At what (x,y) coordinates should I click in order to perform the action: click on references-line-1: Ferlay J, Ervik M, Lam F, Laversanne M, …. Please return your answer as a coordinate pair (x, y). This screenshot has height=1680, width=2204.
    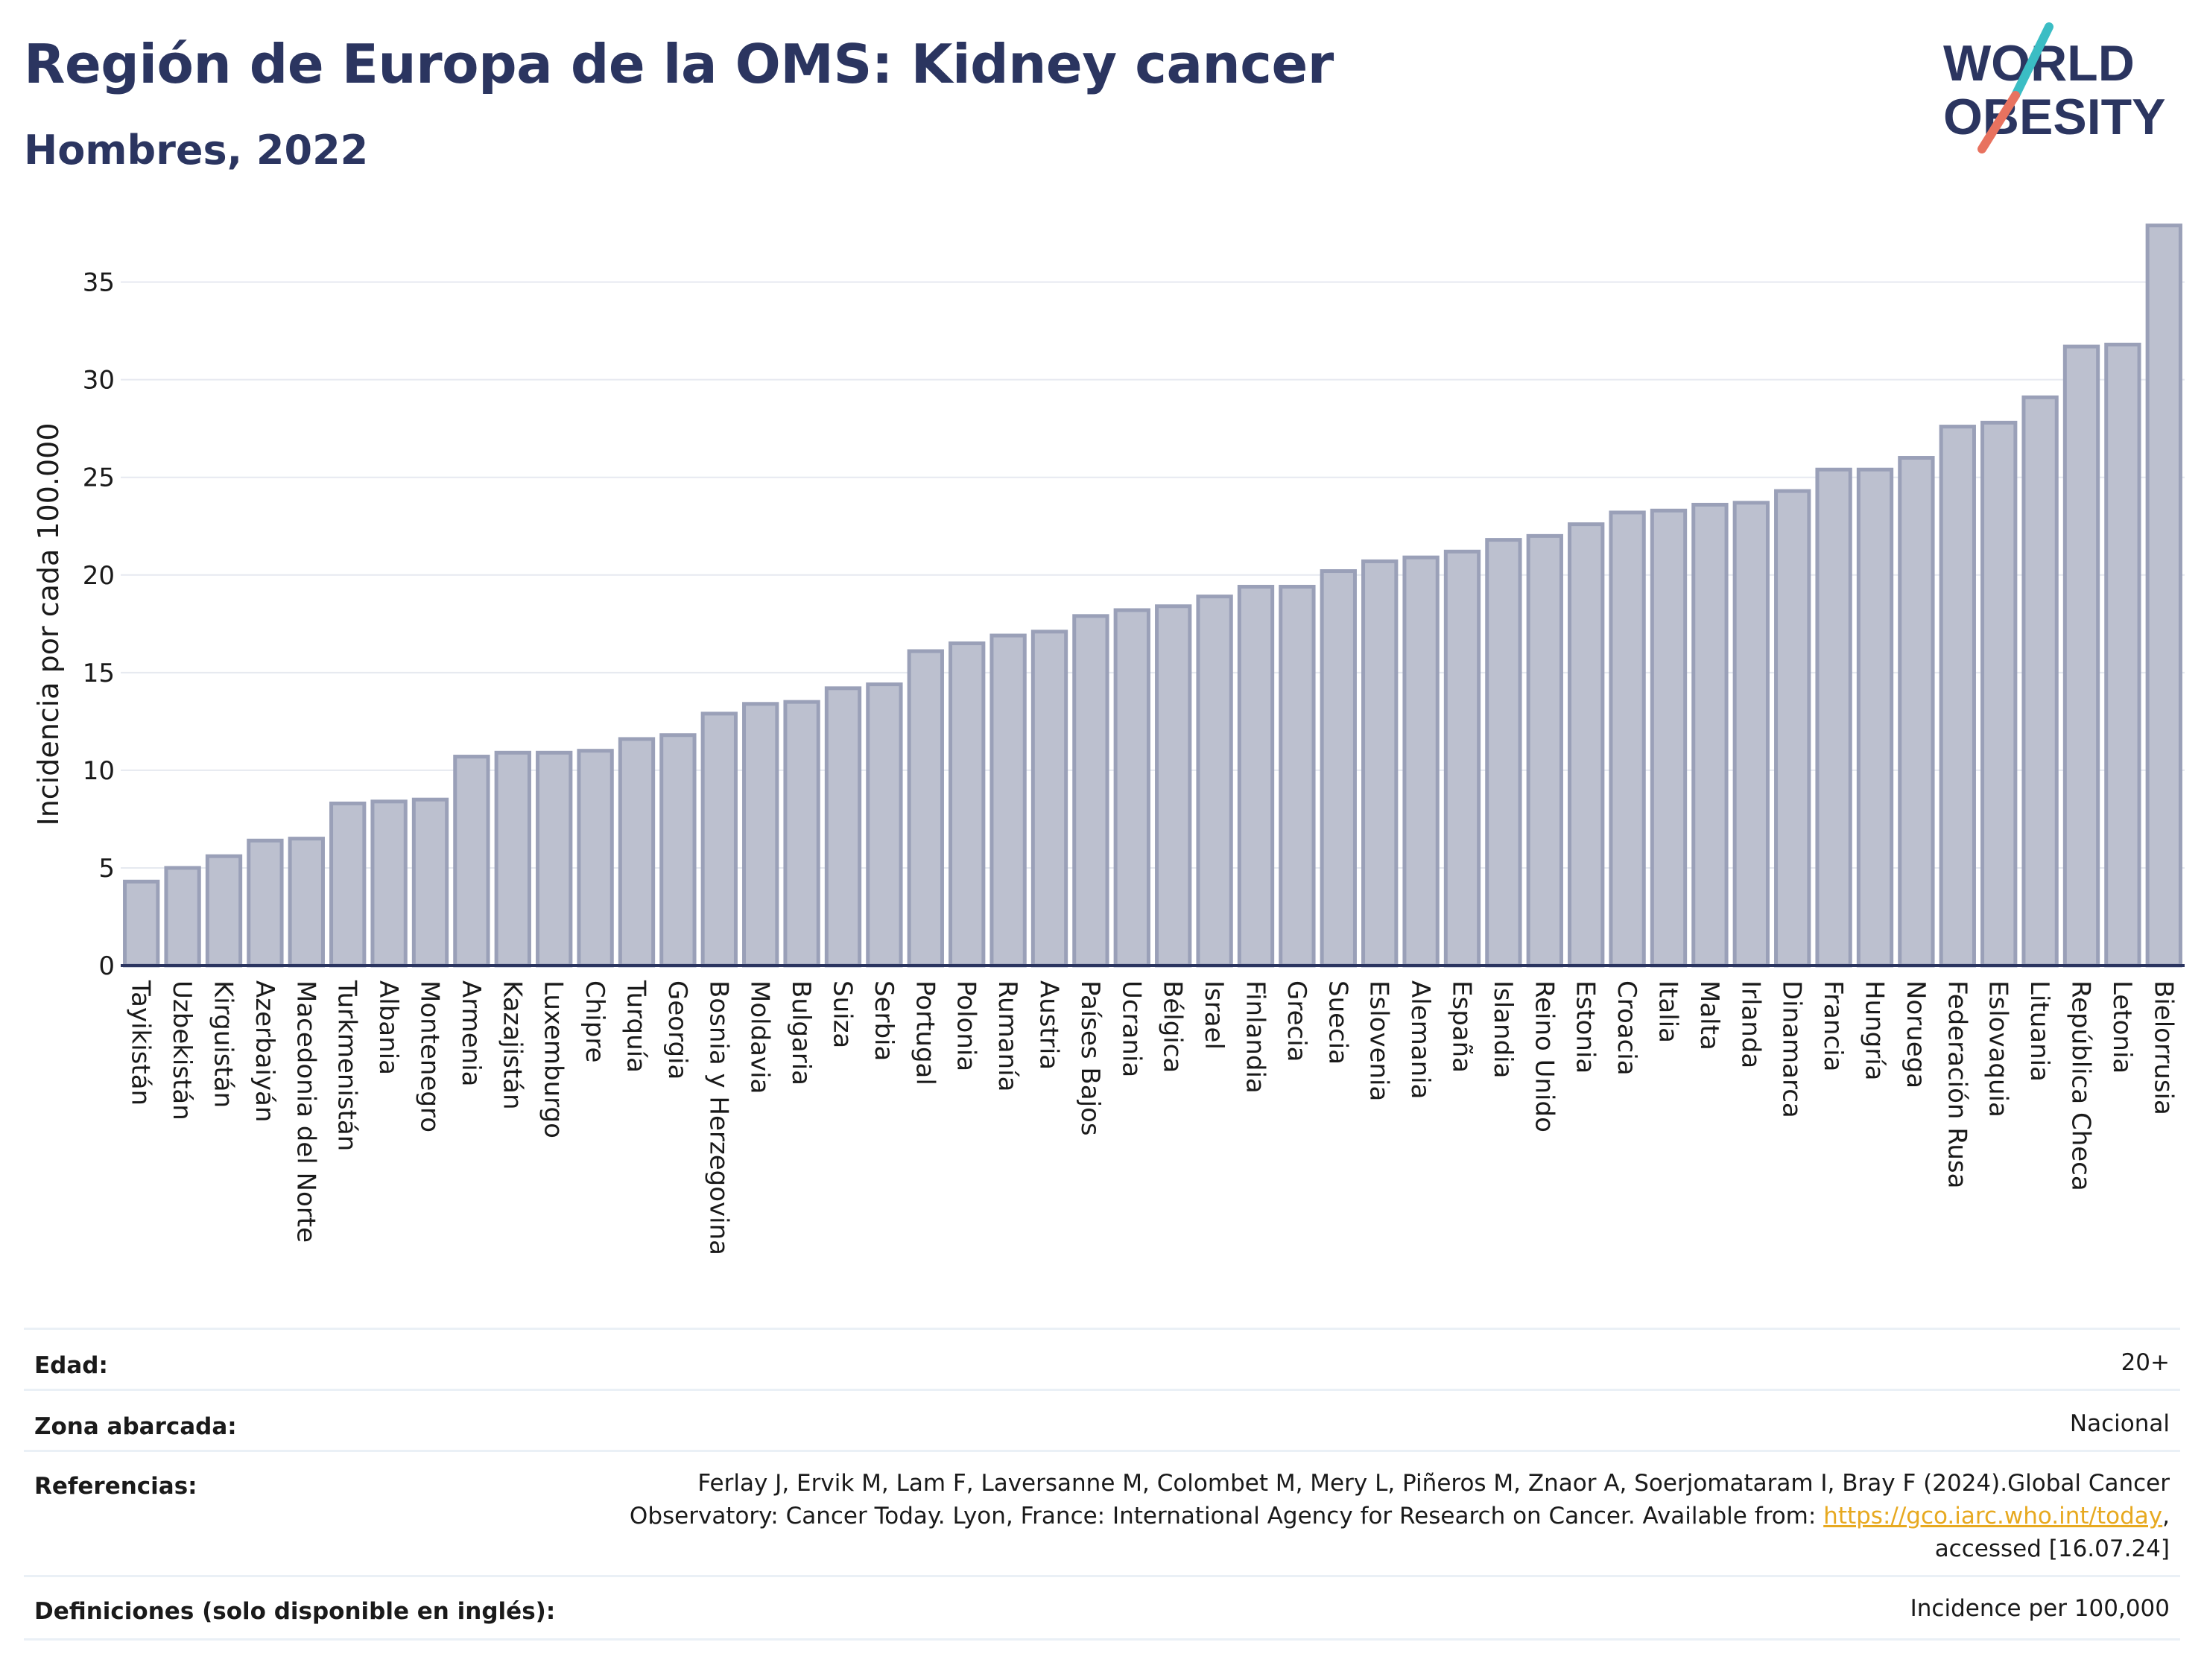
    Looking at the image, I should click on (1433, 1483).